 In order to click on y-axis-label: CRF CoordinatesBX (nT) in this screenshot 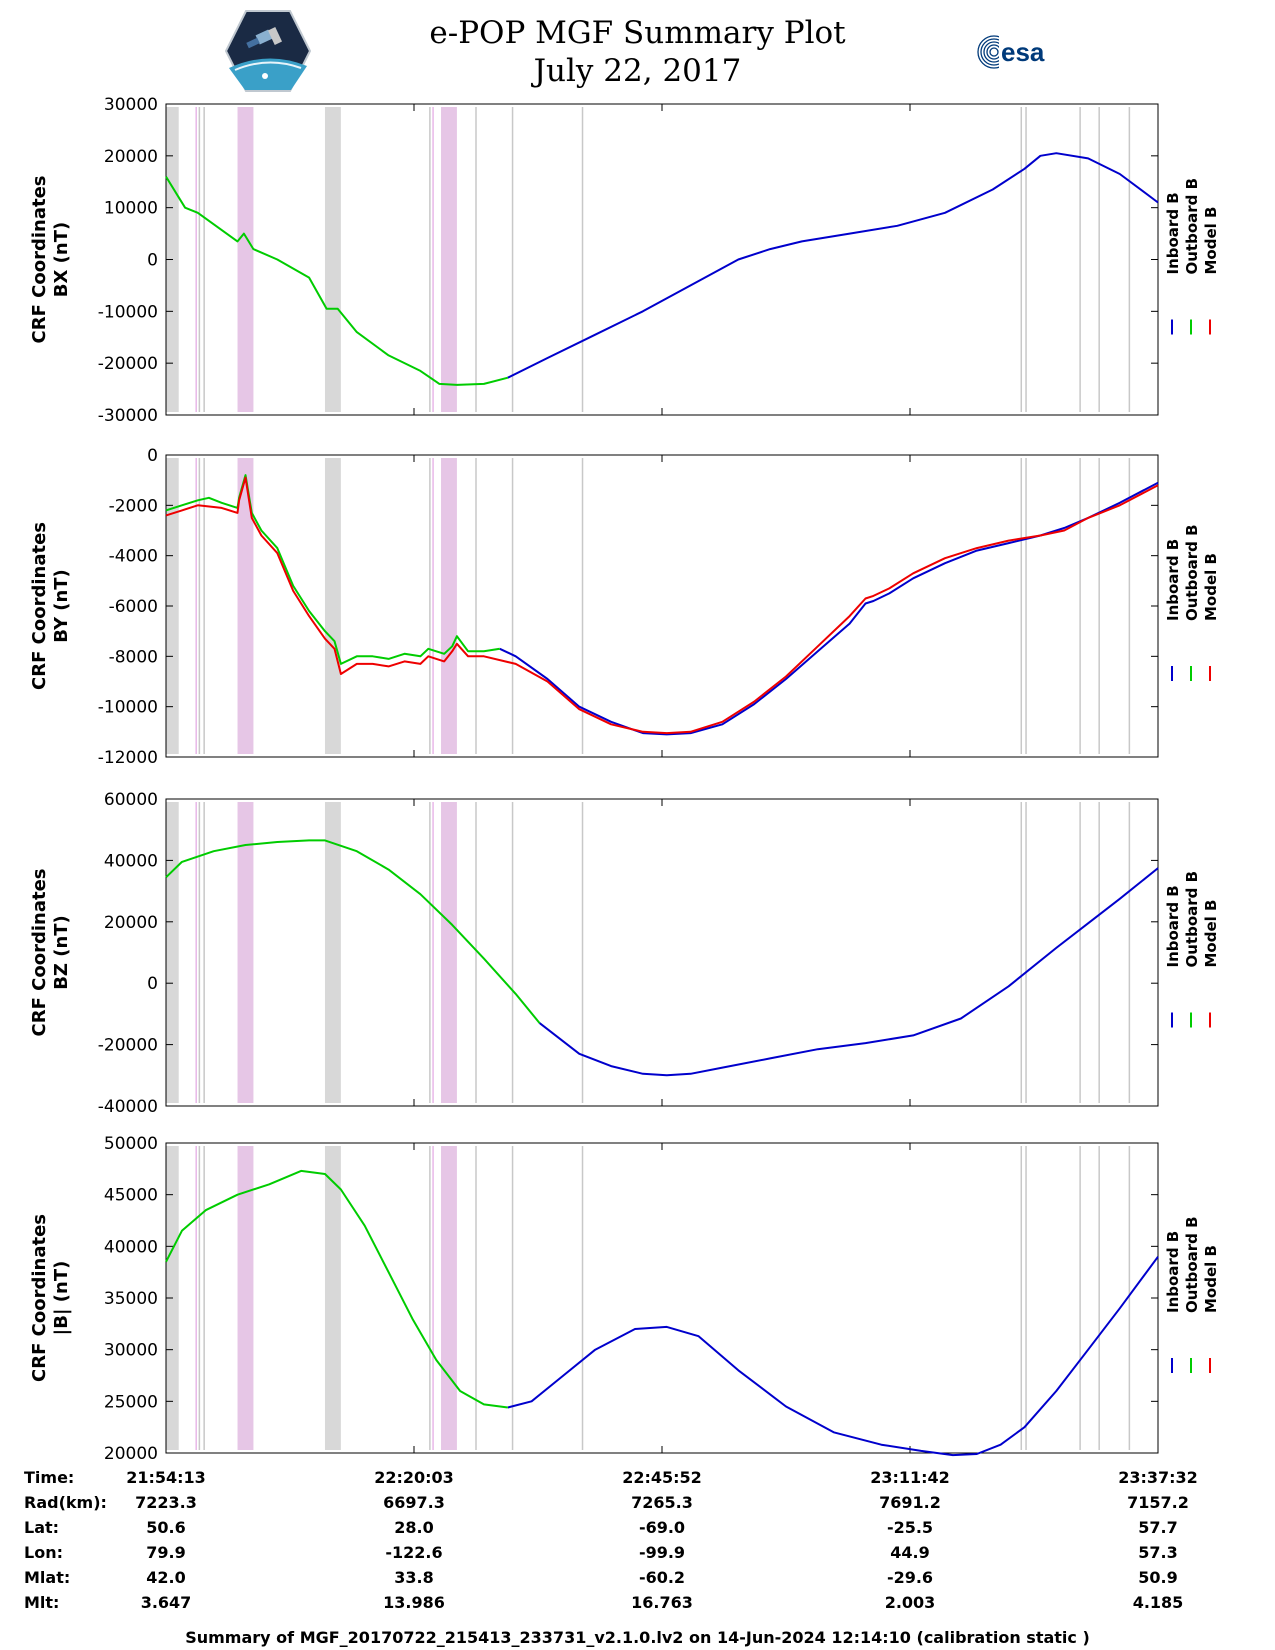, I will do `click(50, 260)`.